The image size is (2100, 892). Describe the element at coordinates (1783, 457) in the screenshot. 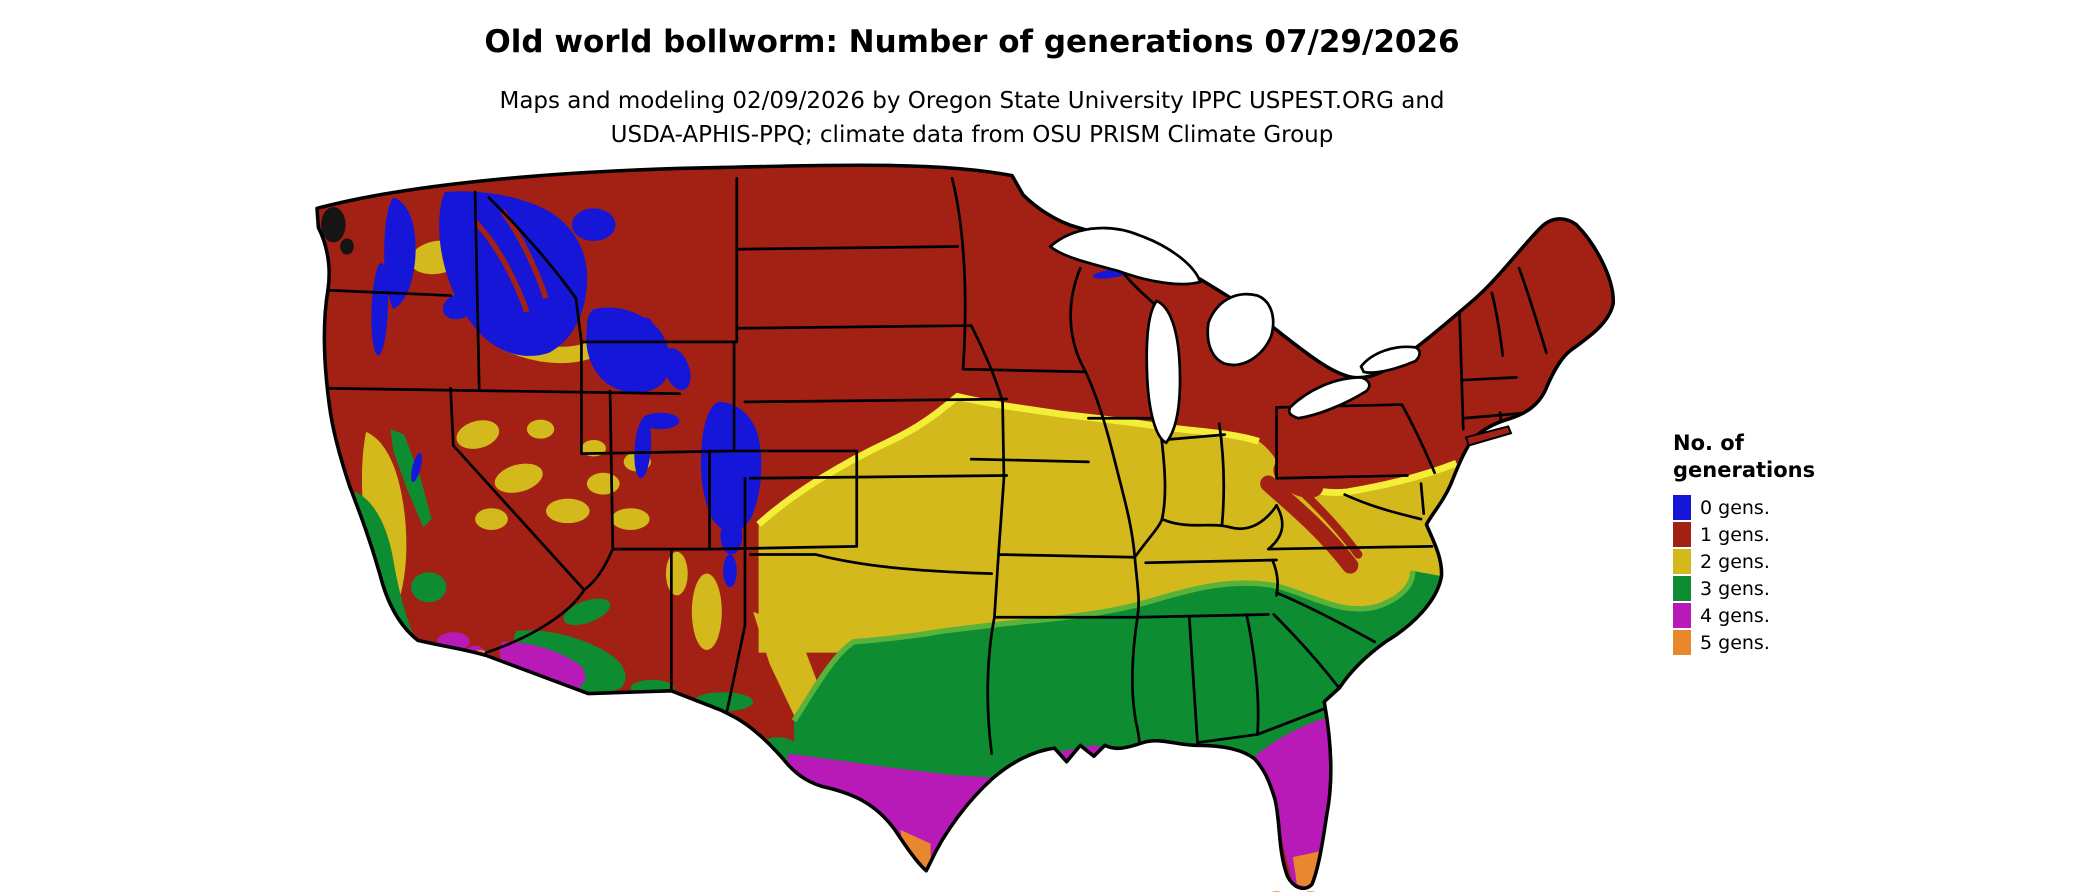

I see `legend-title: No. of generations` at that location.